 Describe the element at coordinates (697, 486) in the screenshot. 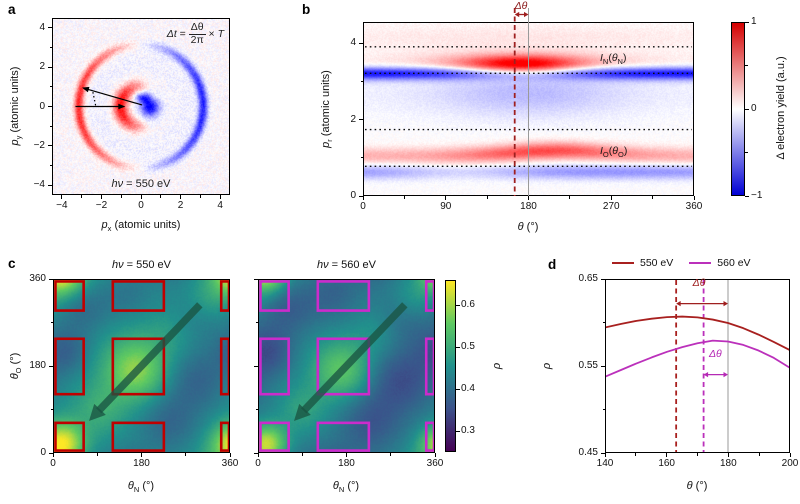

I see `panel-d-xlabel: θ (°)` at that location.